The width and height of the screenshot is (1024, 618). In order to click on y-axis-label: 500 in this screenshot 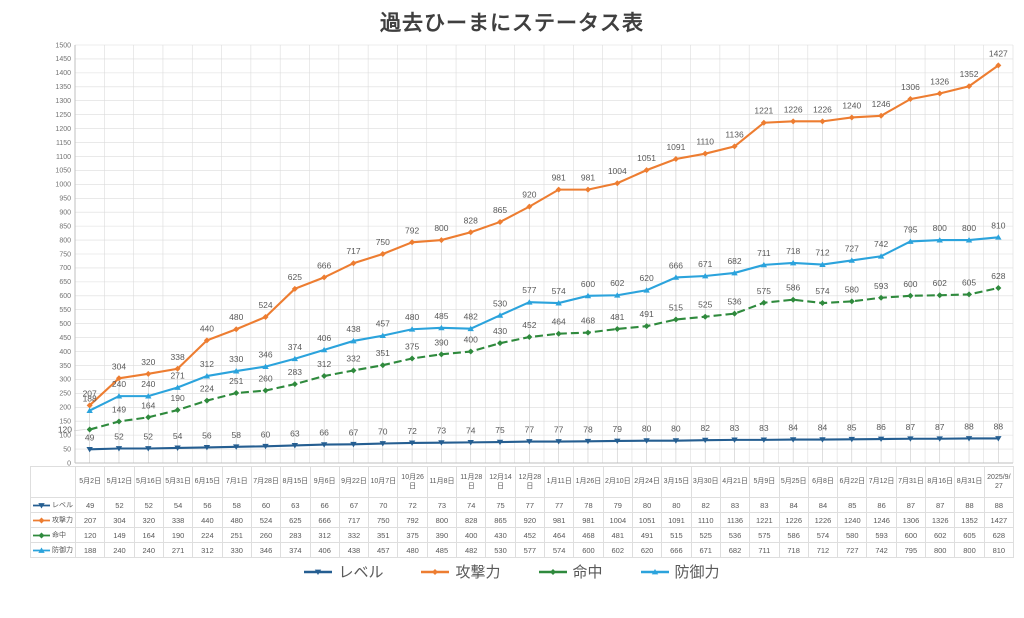, I will do `click(65, 324)`.